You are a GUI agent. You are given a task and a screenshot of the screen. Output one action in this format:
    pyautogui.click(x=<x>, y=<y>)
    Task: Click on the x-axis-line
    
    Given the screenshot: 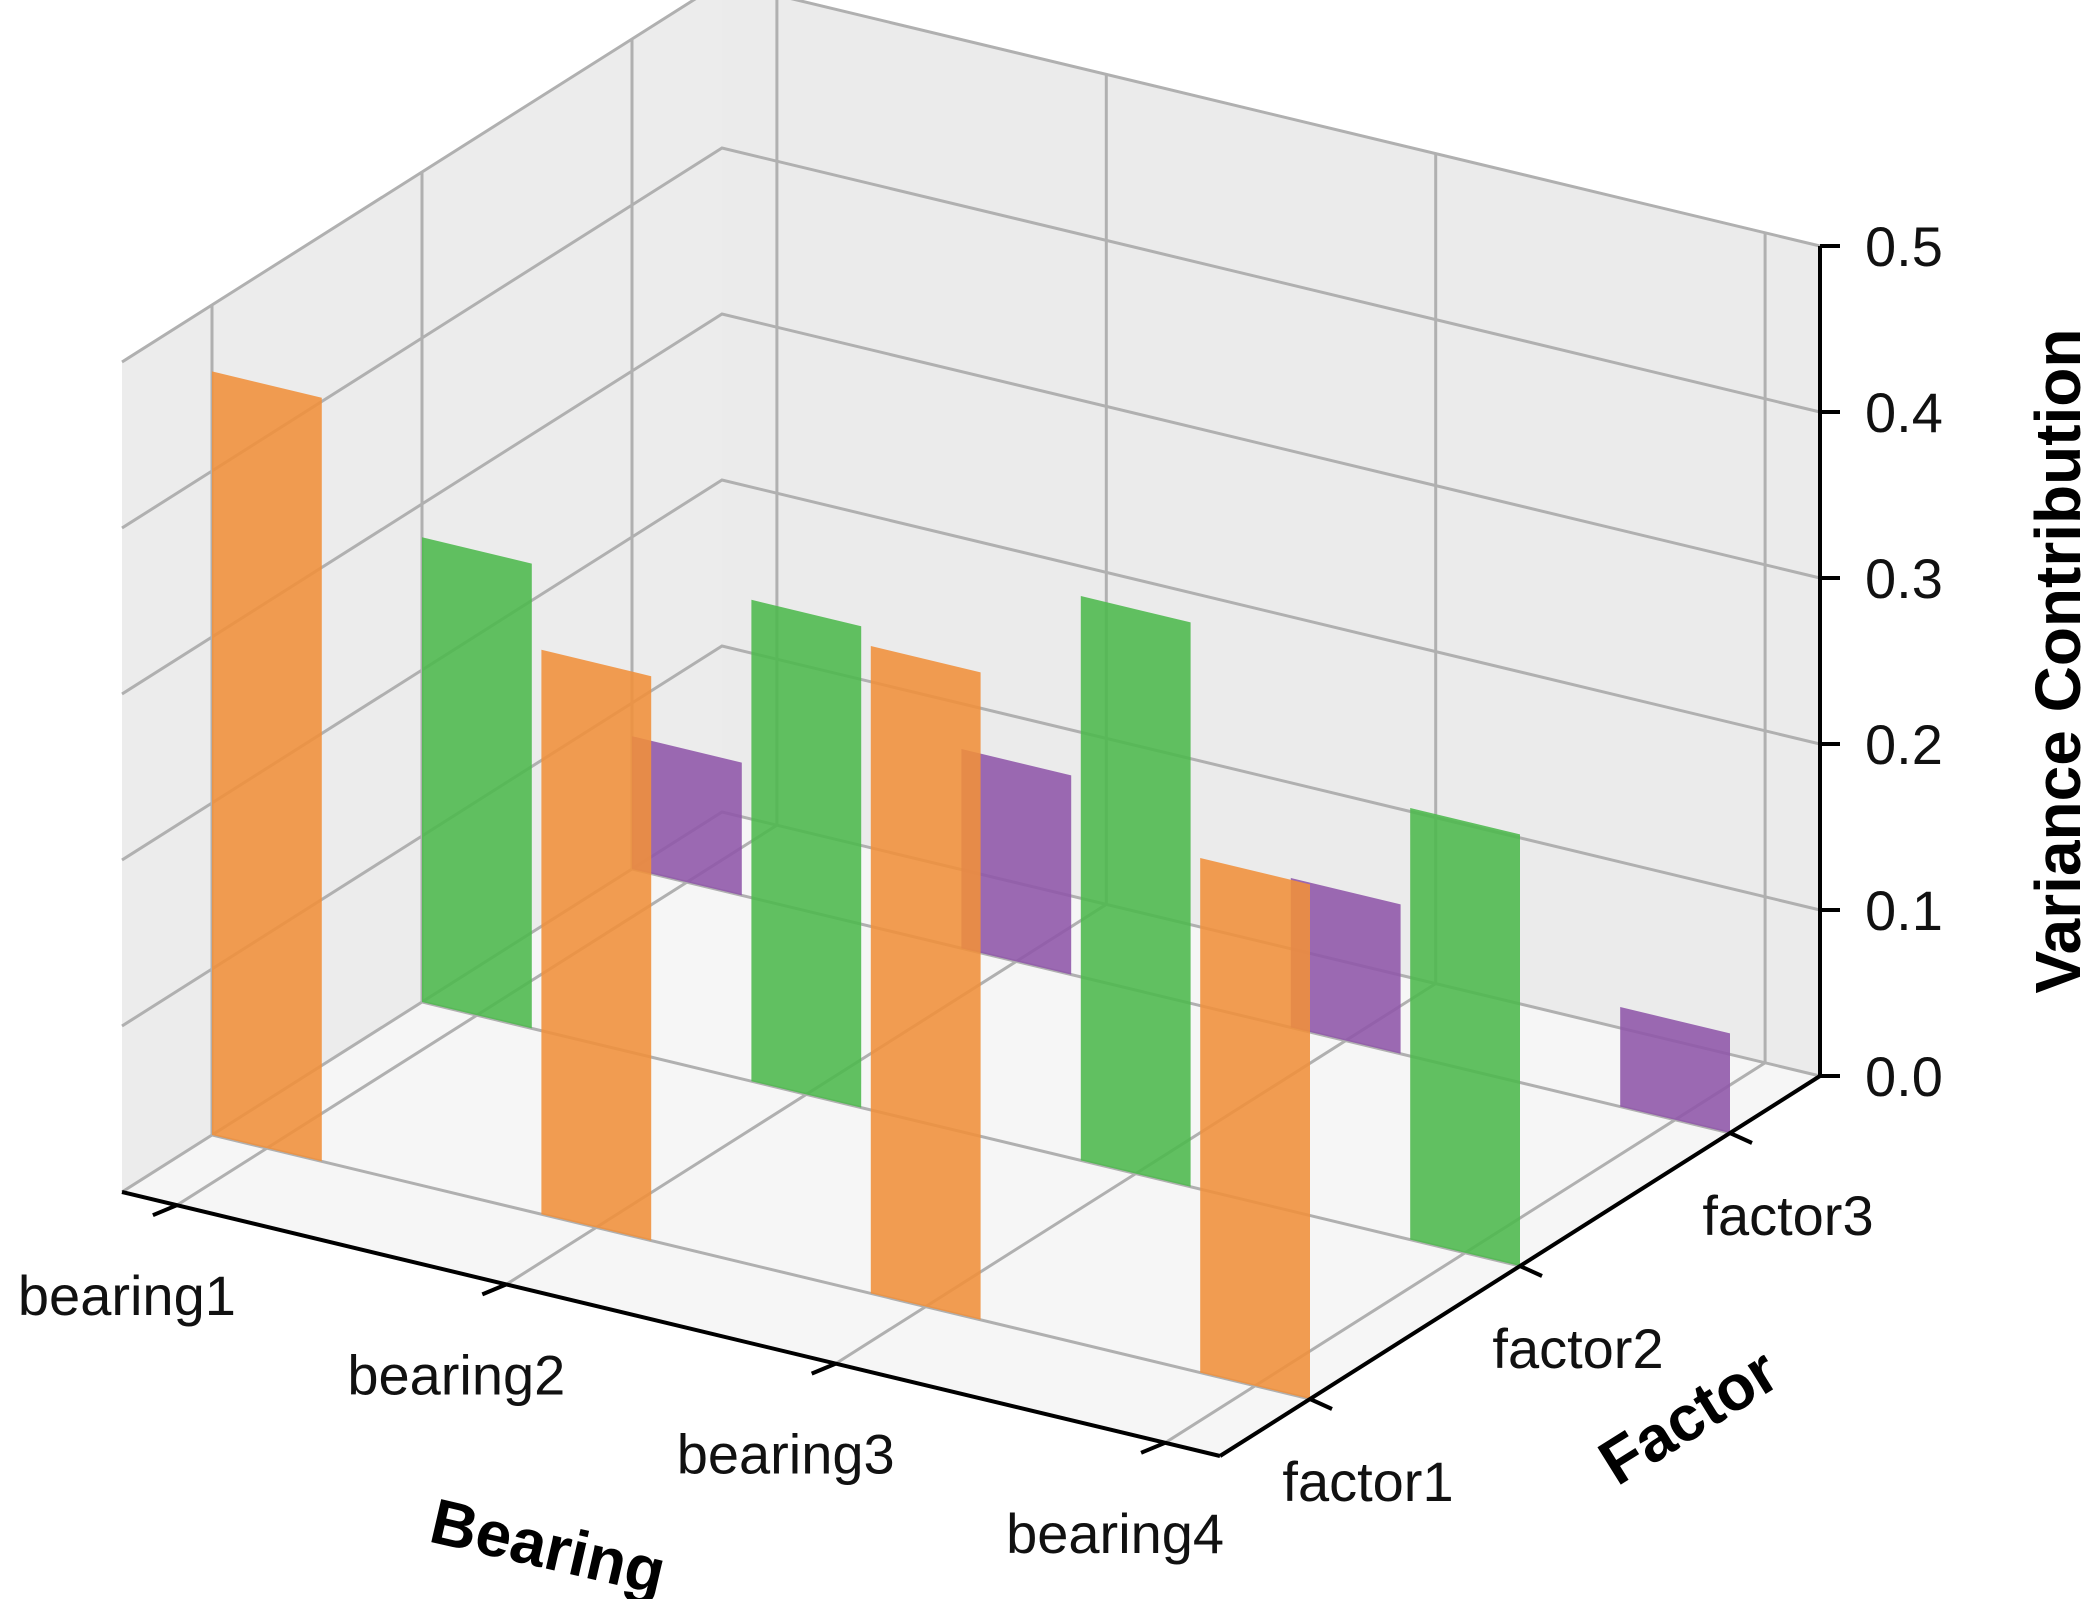 What is the action you would take?
    pyautogui.click(x=671, y=1324)
    